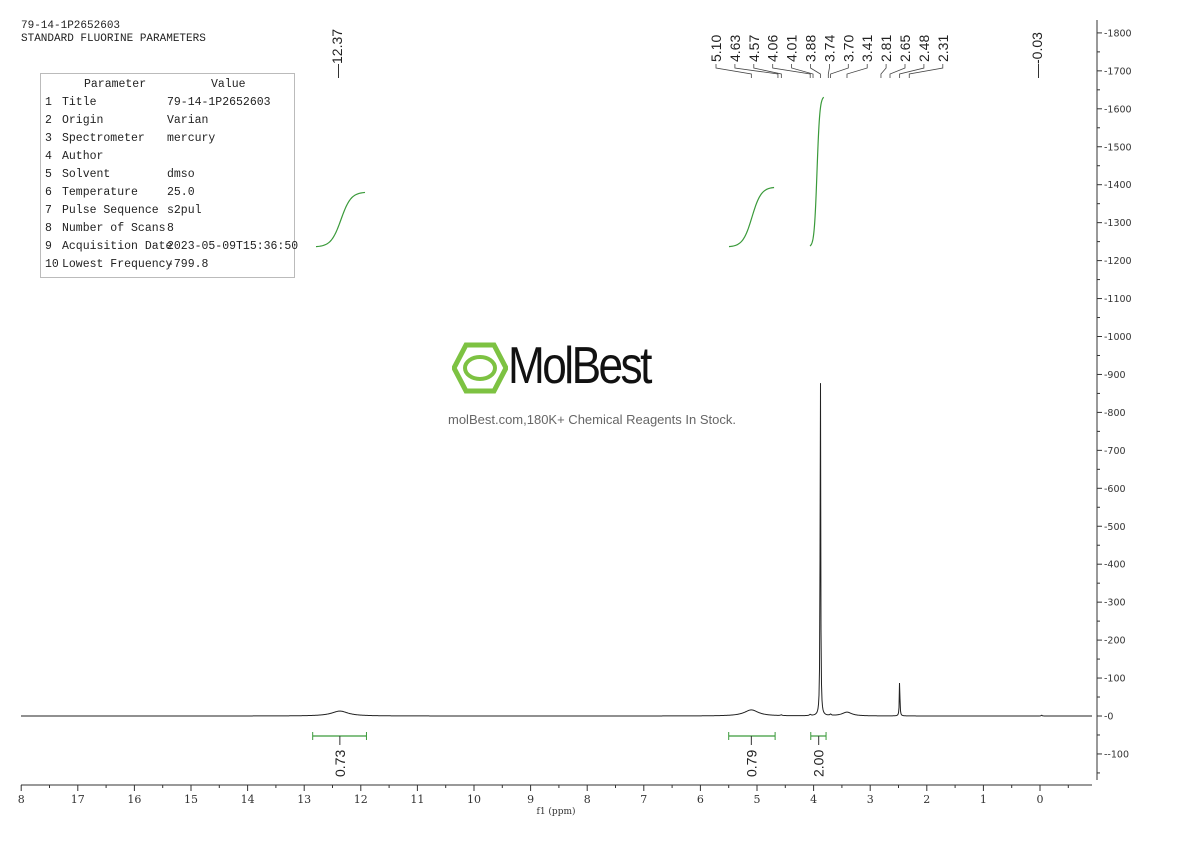 The height and width of the screenshot is (841, 1190). I want to click on sample-id: 79-14-1P2652603, so click(71, 26).